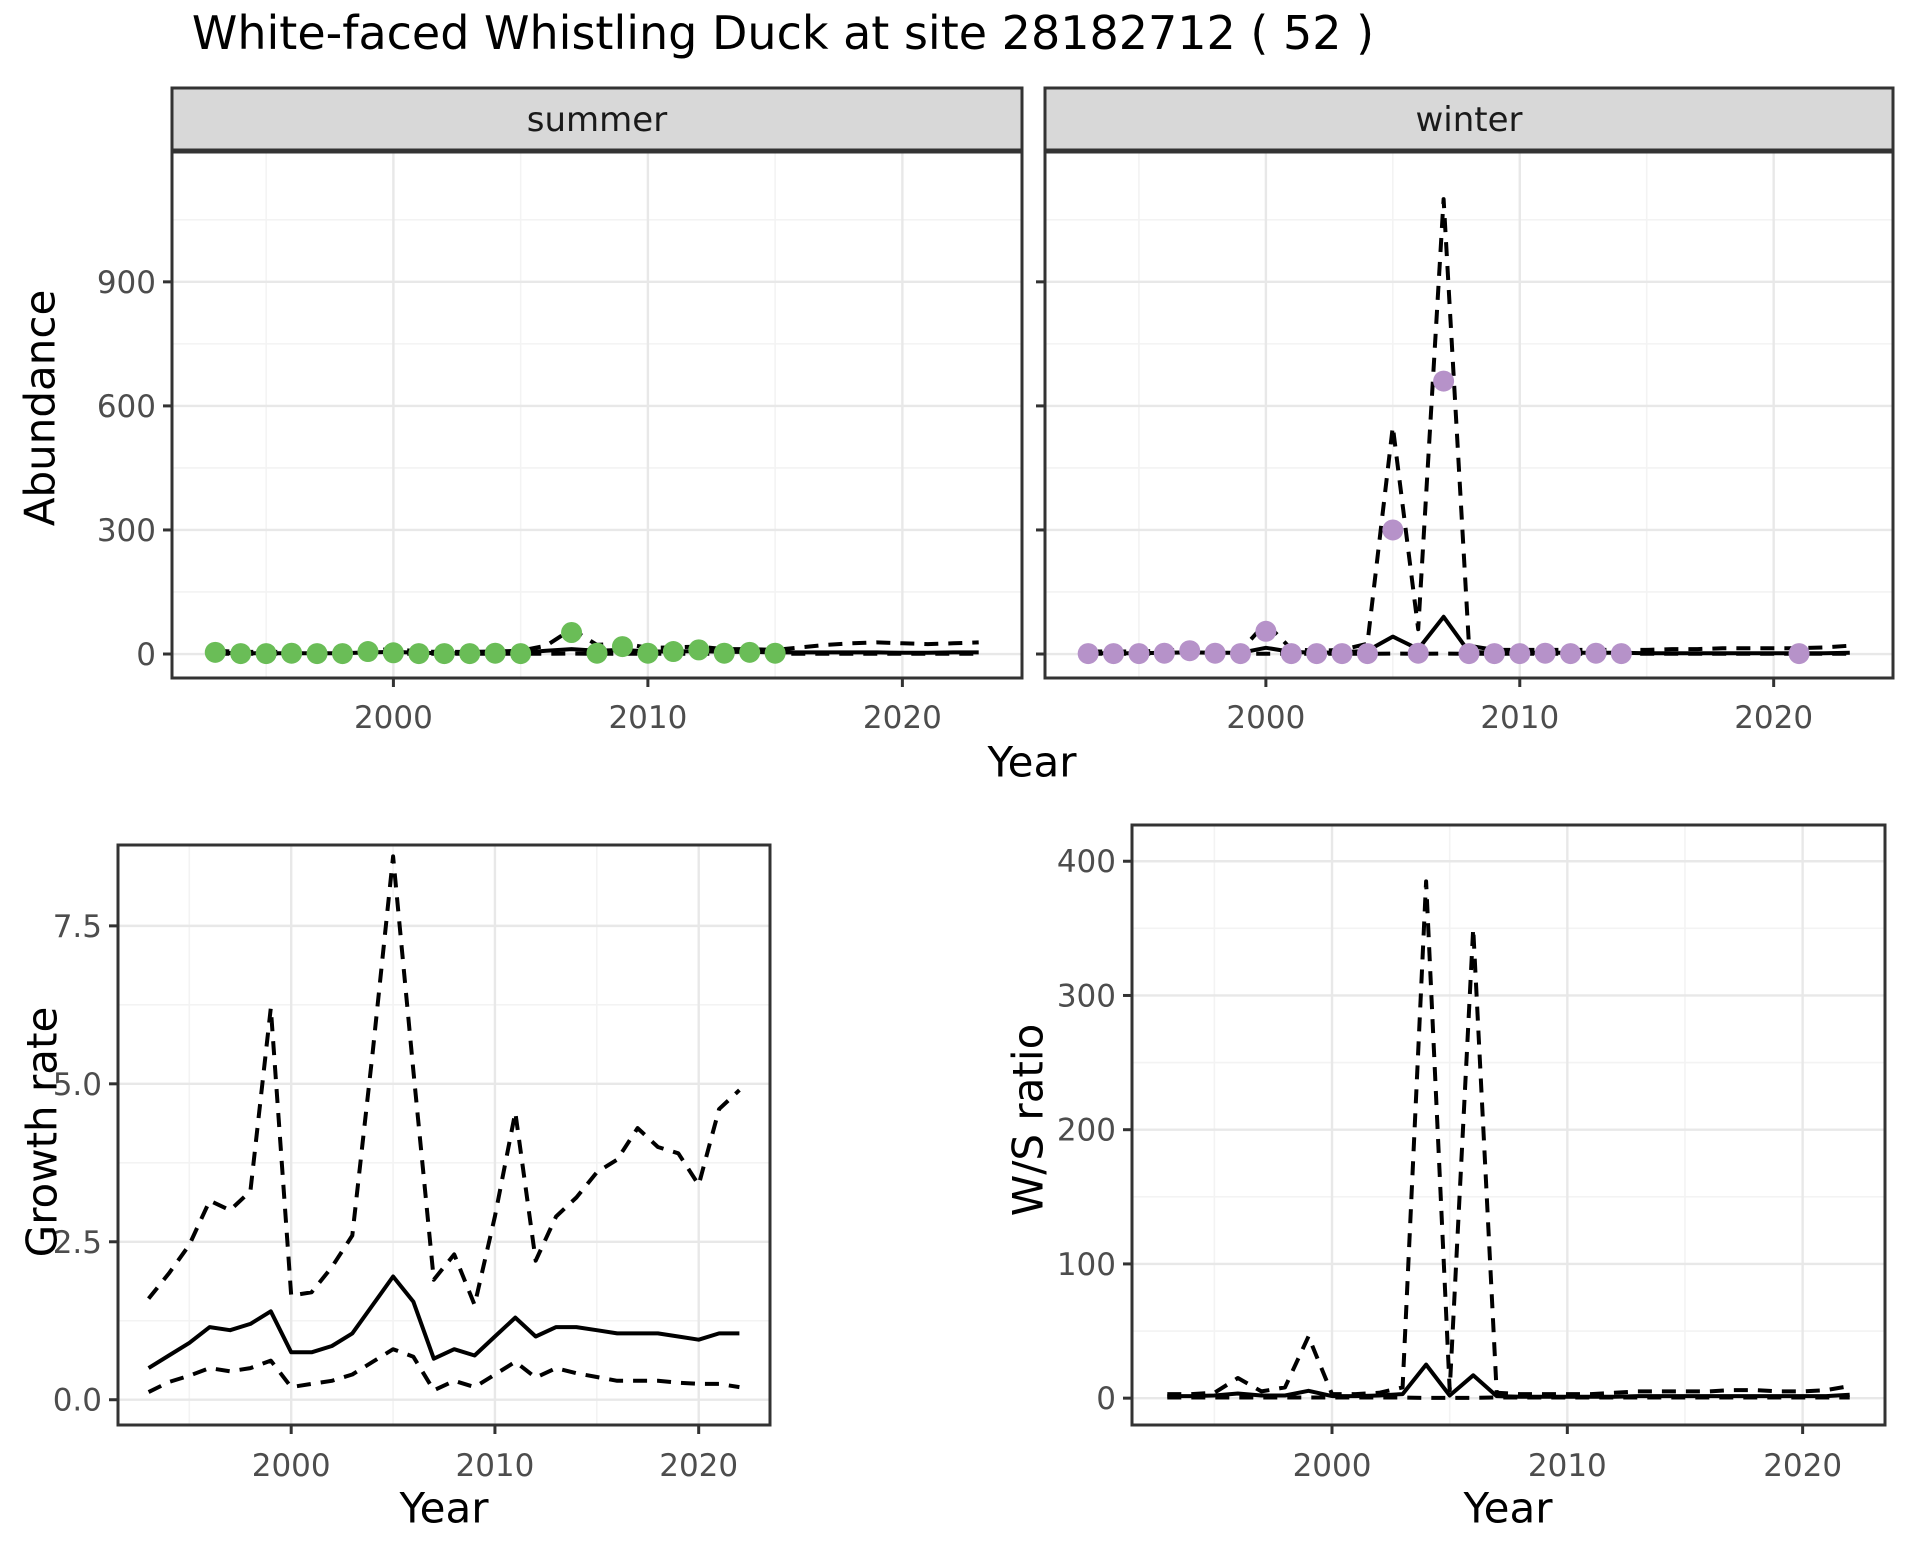  Describe the element at coordinates (77, 927) in the screenshot. I see `y-tick-label: 7.5` at that location.